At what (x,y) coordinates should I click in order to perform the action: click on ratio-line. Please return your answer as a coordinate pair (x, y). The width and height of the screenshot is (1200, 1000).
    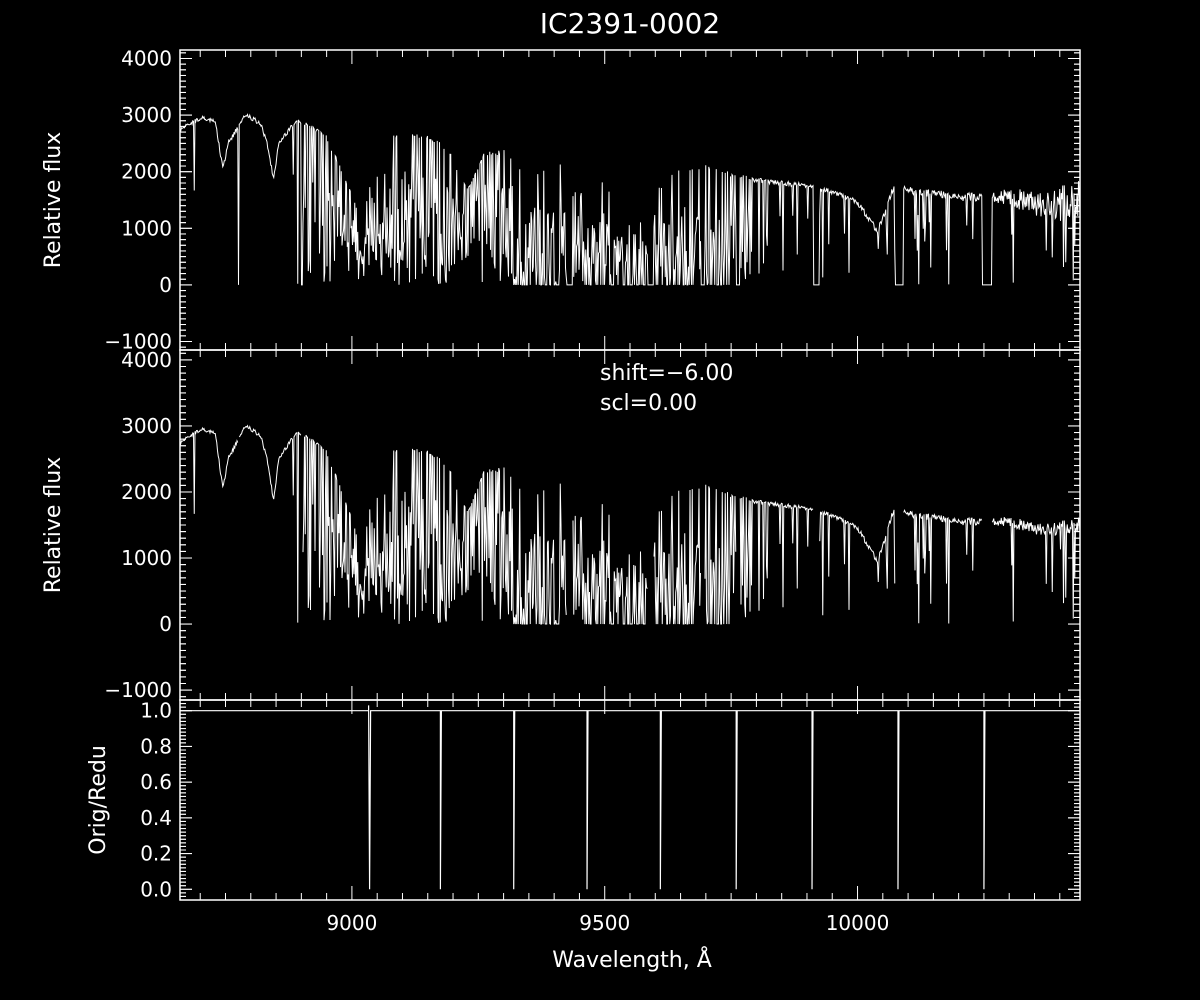
    Looking at the image, I should click on (630, 797).